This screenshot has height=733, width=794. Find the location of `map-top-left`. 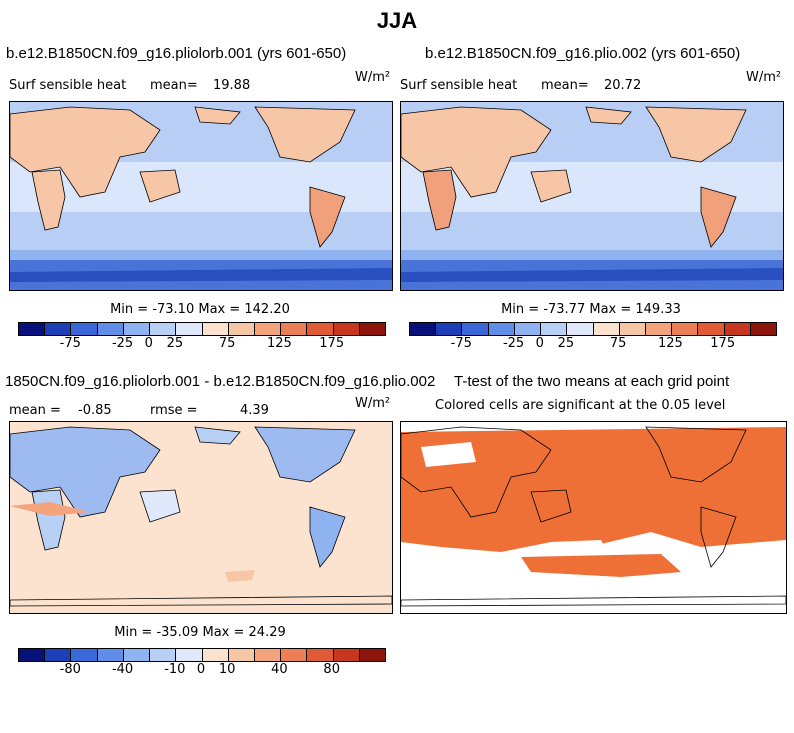

map-top-left is located at coordinates (201, 196).